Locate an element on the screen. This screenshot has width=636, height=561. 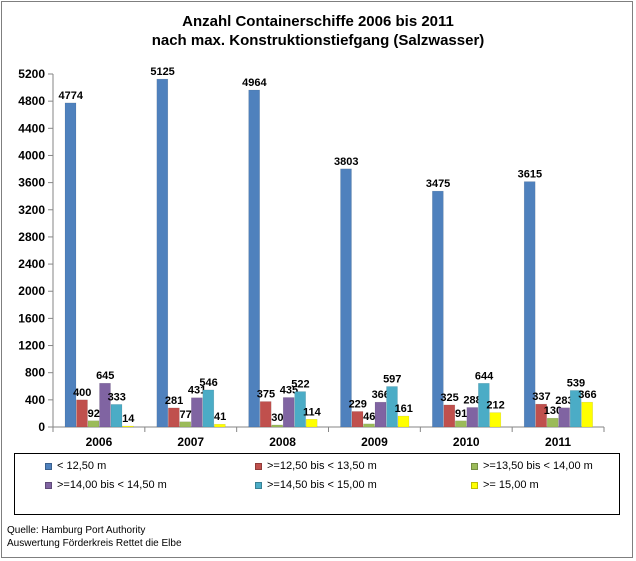
bar-1-2007 is located at coordinates (174, 417).